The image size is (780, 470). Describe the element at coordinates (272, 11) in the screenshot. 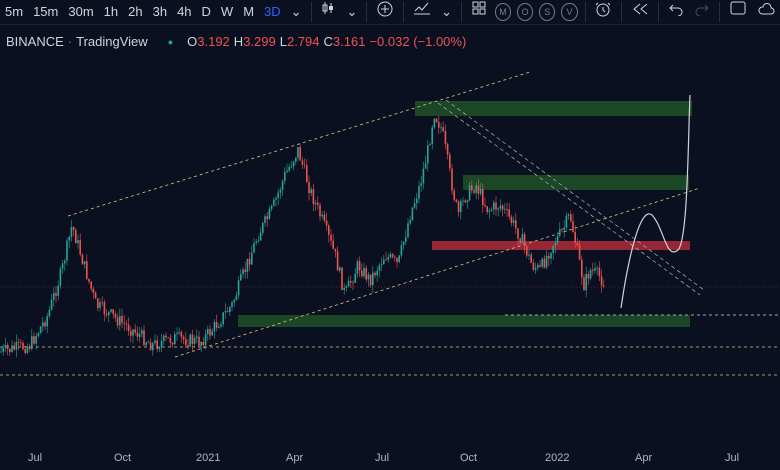

I see `timeframe-3d: 3D` at that location.